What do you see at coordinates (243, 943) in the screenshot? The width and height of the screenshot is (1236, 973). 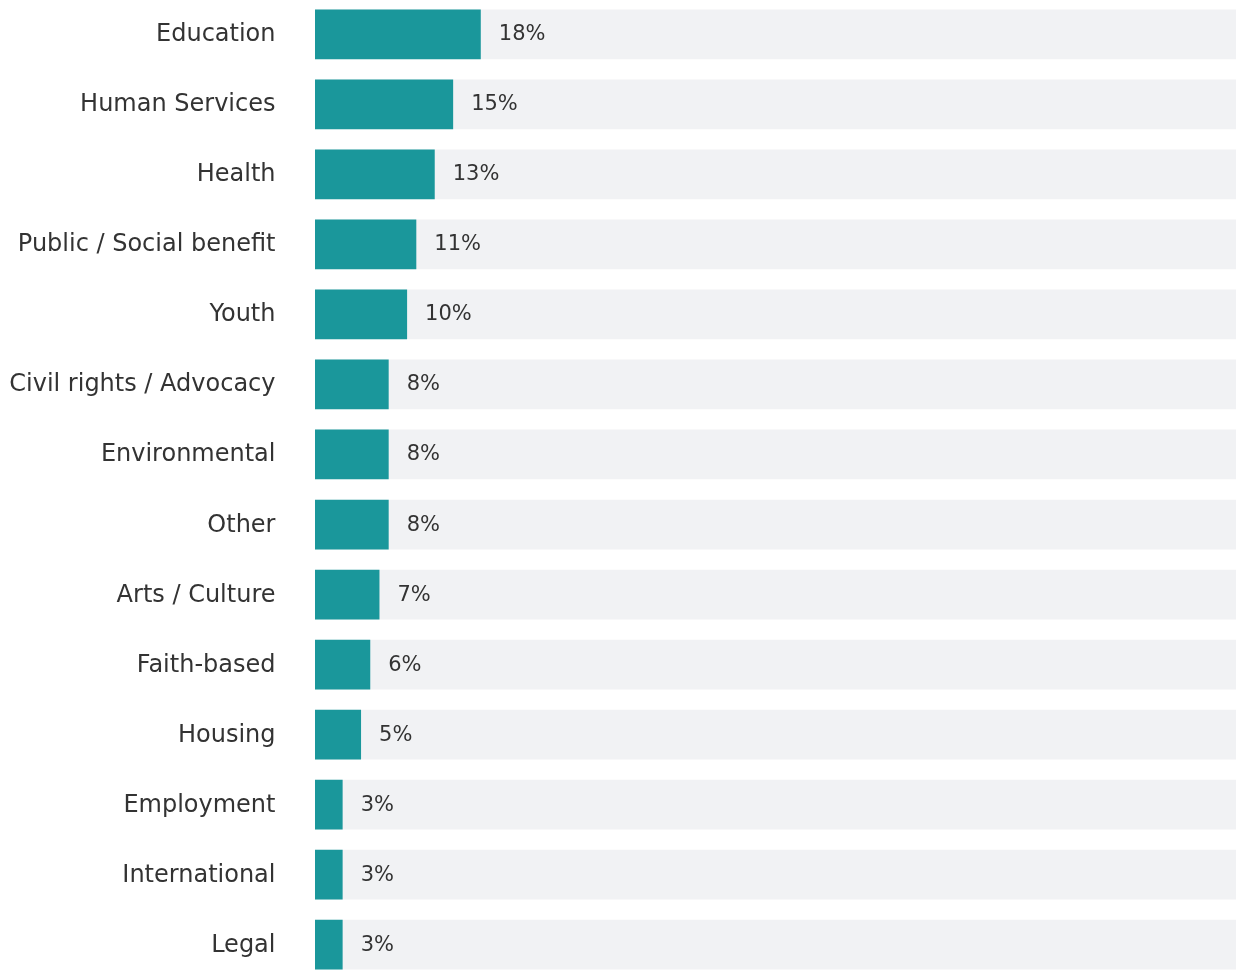 I see `y-tick-label: Legal` at bounding box center [243, 943].